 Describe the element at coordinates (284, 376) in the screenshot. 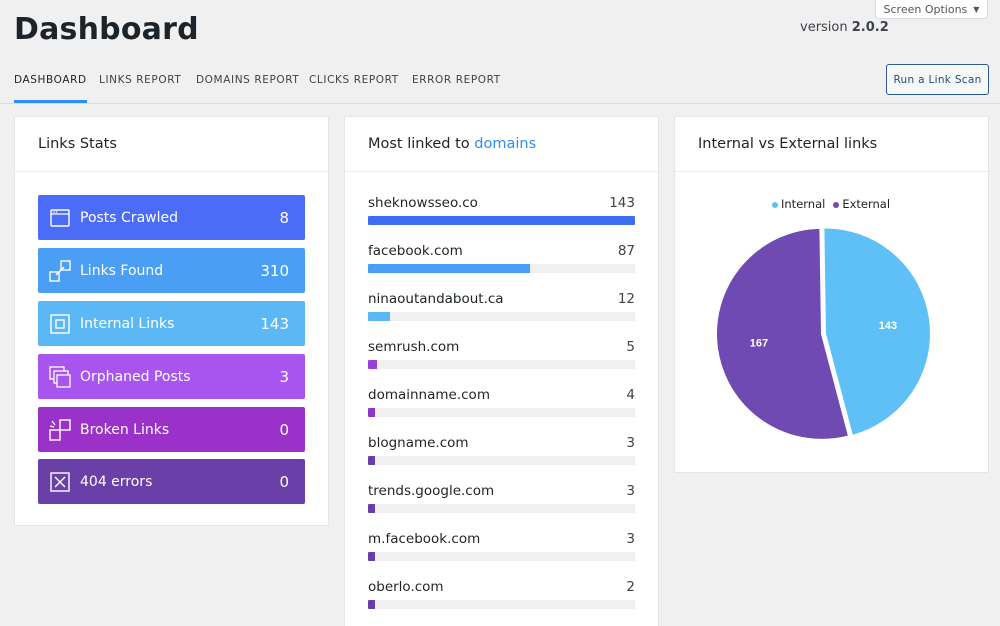

I see `stat-value: 3` at that location.